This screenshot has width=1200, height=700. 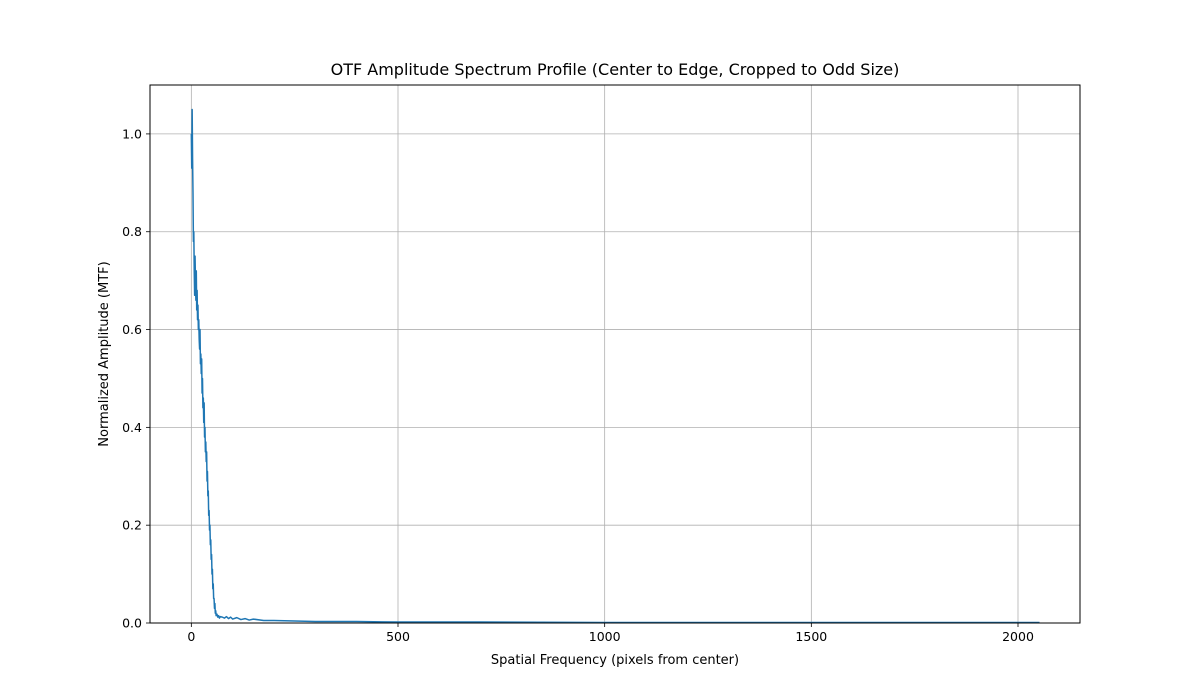 What do you see at coordinates (132, 525) in the screenshot?
I see `y-tick-label: 0.2` at bounding box center [132, 525].